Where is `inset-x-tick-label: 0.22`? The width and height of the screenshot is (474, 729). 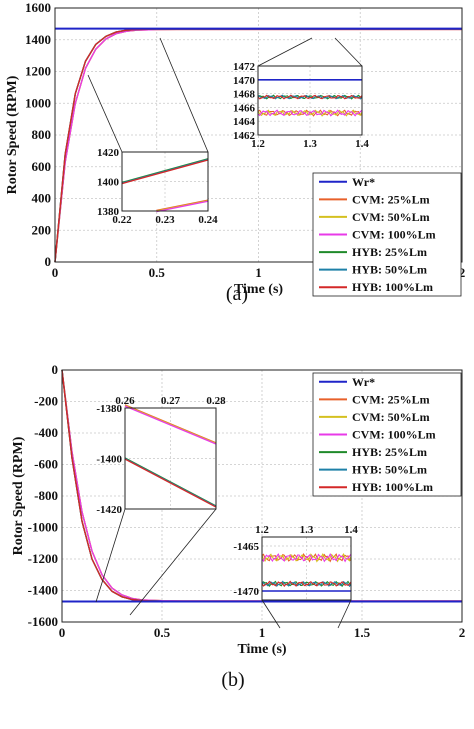
inset-x-tick-label: 0.22 is located at coordinates (122, 220).